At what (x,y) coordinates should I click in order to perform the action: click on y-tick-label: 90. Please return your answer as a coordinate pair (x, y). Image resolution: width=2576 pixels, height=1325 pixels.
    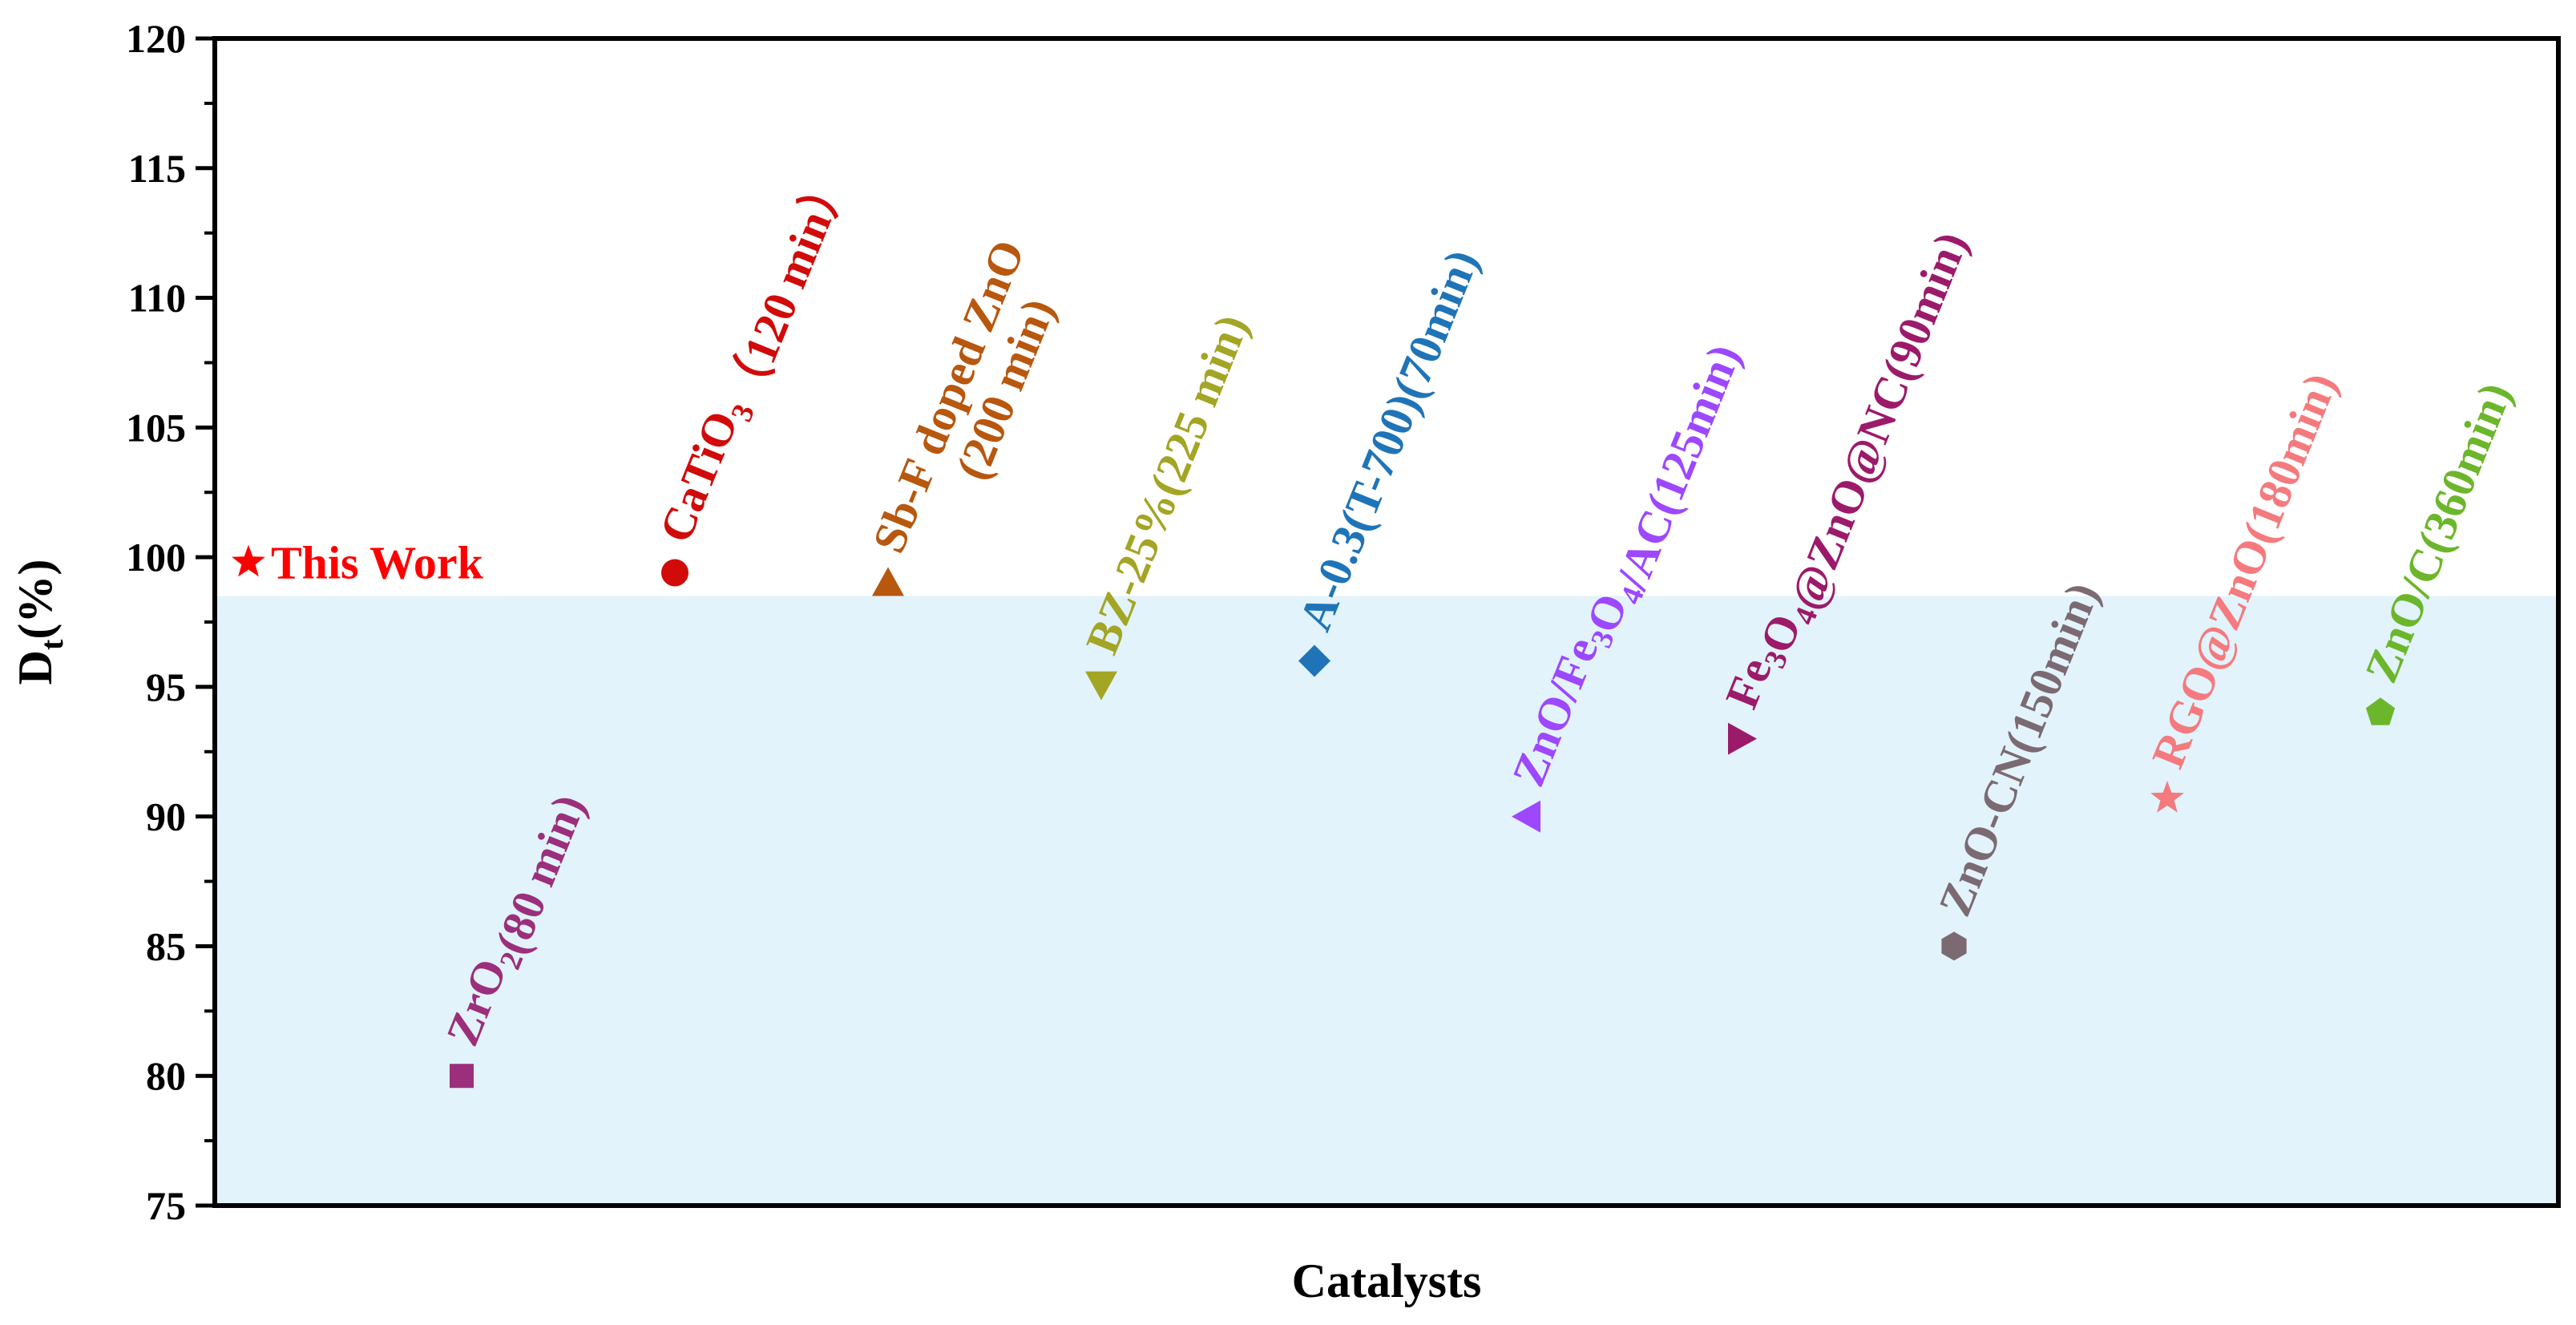
    Looking at the image, I should click on (166, 816).